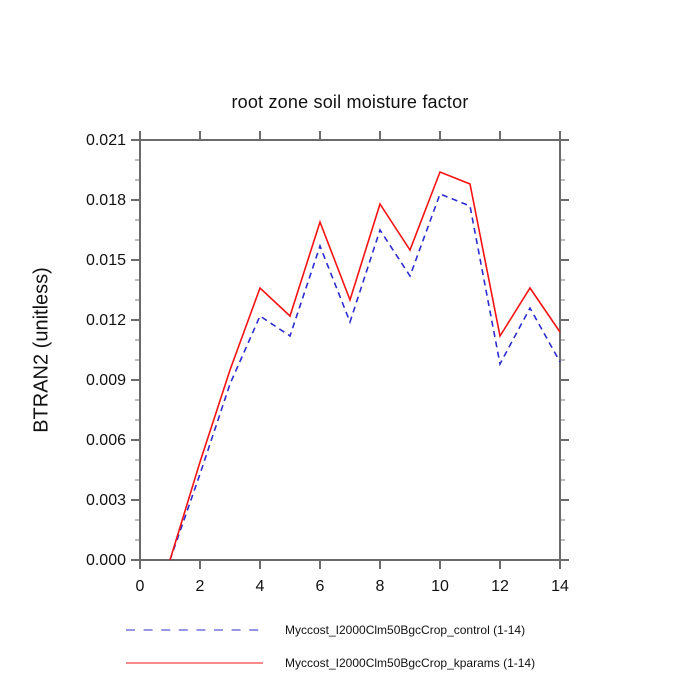  Describe the element at coordinates (405, 630) in the screenshot. I see `legend-label-control: Myccost_I2000Clm50BgcCrop_control (1-14)` at that location.